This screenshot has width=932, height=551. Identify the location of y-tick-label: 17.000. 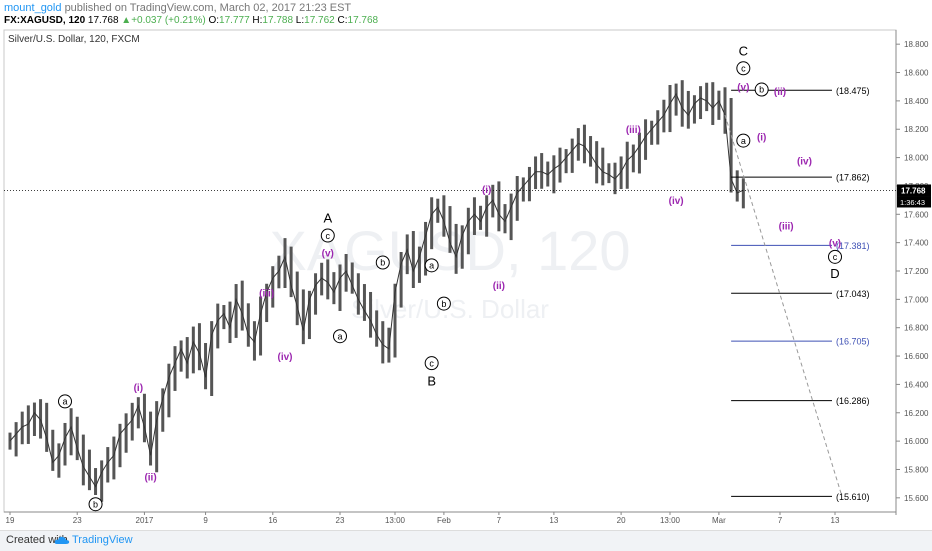
(916, 299).